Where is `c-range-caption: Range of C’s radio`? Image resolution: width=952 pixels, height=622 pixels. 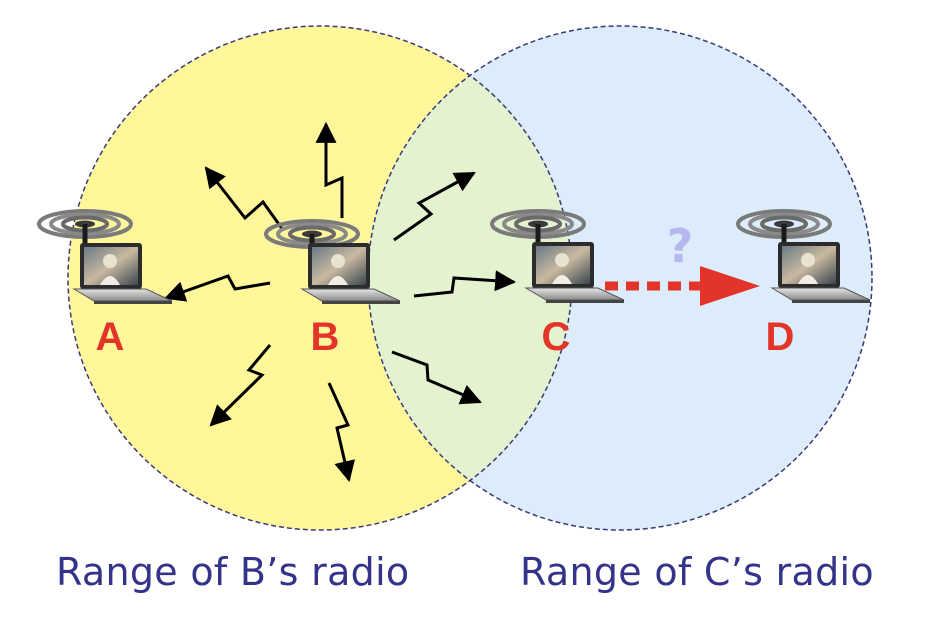 c-range-caption: Range of C’s radio is located at coordinates (697, 572).